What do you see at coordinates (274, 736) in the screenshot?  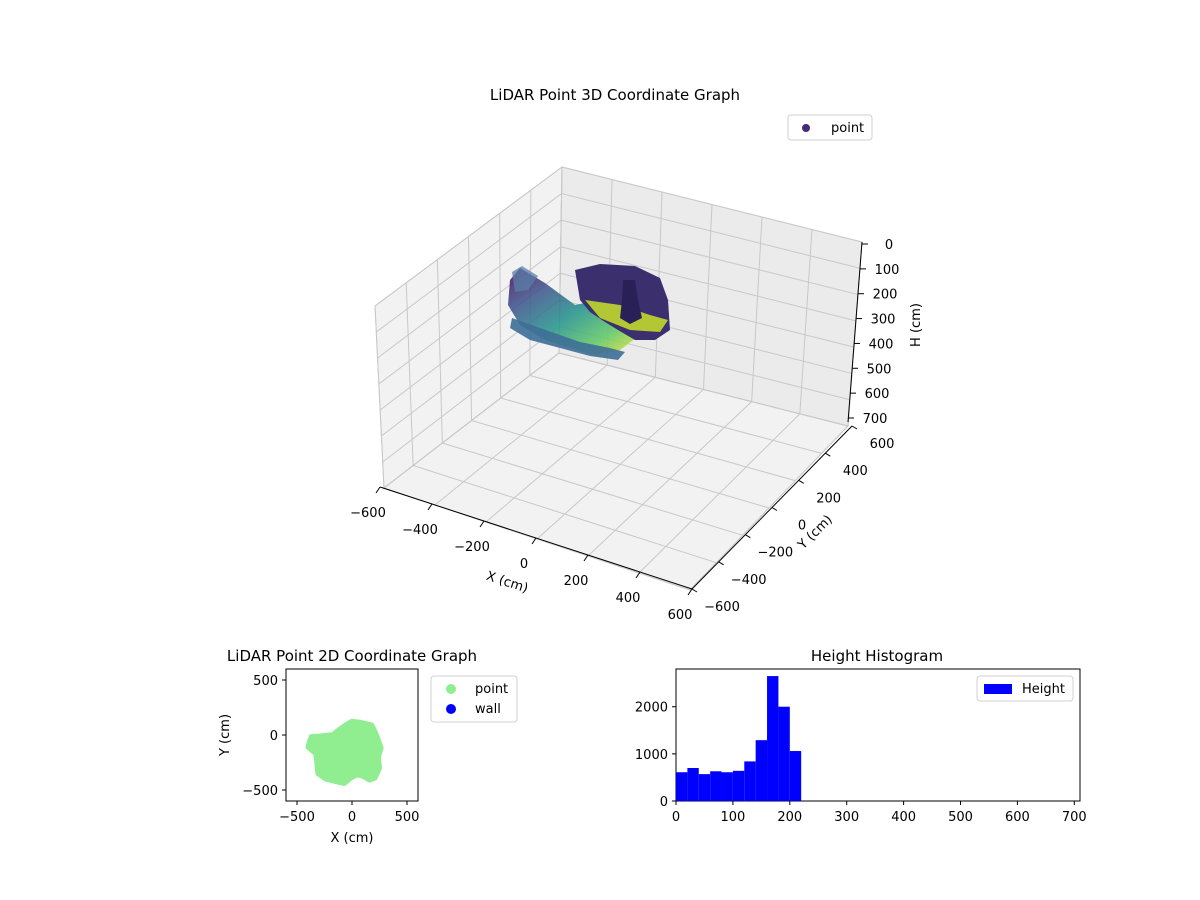 I see `y-tick-label-2d: 0` at bounding box center [274, 736].